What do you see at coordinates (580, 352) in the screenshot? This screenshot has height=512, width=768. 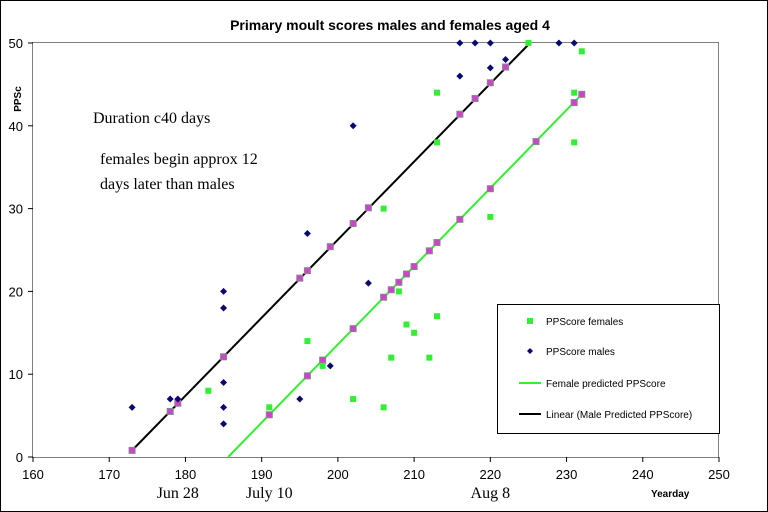 I see `legend-male-label: PPScore males` at bounding box center [580, 352].